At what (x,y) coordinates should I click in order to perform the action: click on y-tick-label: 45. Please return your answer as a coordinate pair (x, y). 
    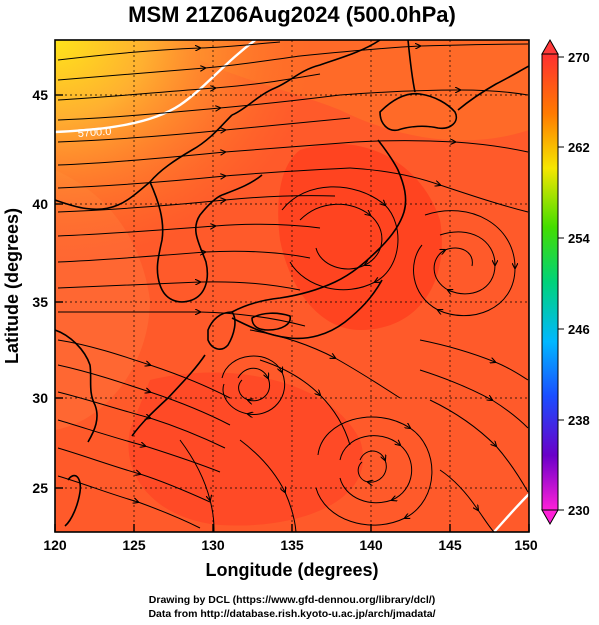
    Looking at the image, I should click on (40, 95).